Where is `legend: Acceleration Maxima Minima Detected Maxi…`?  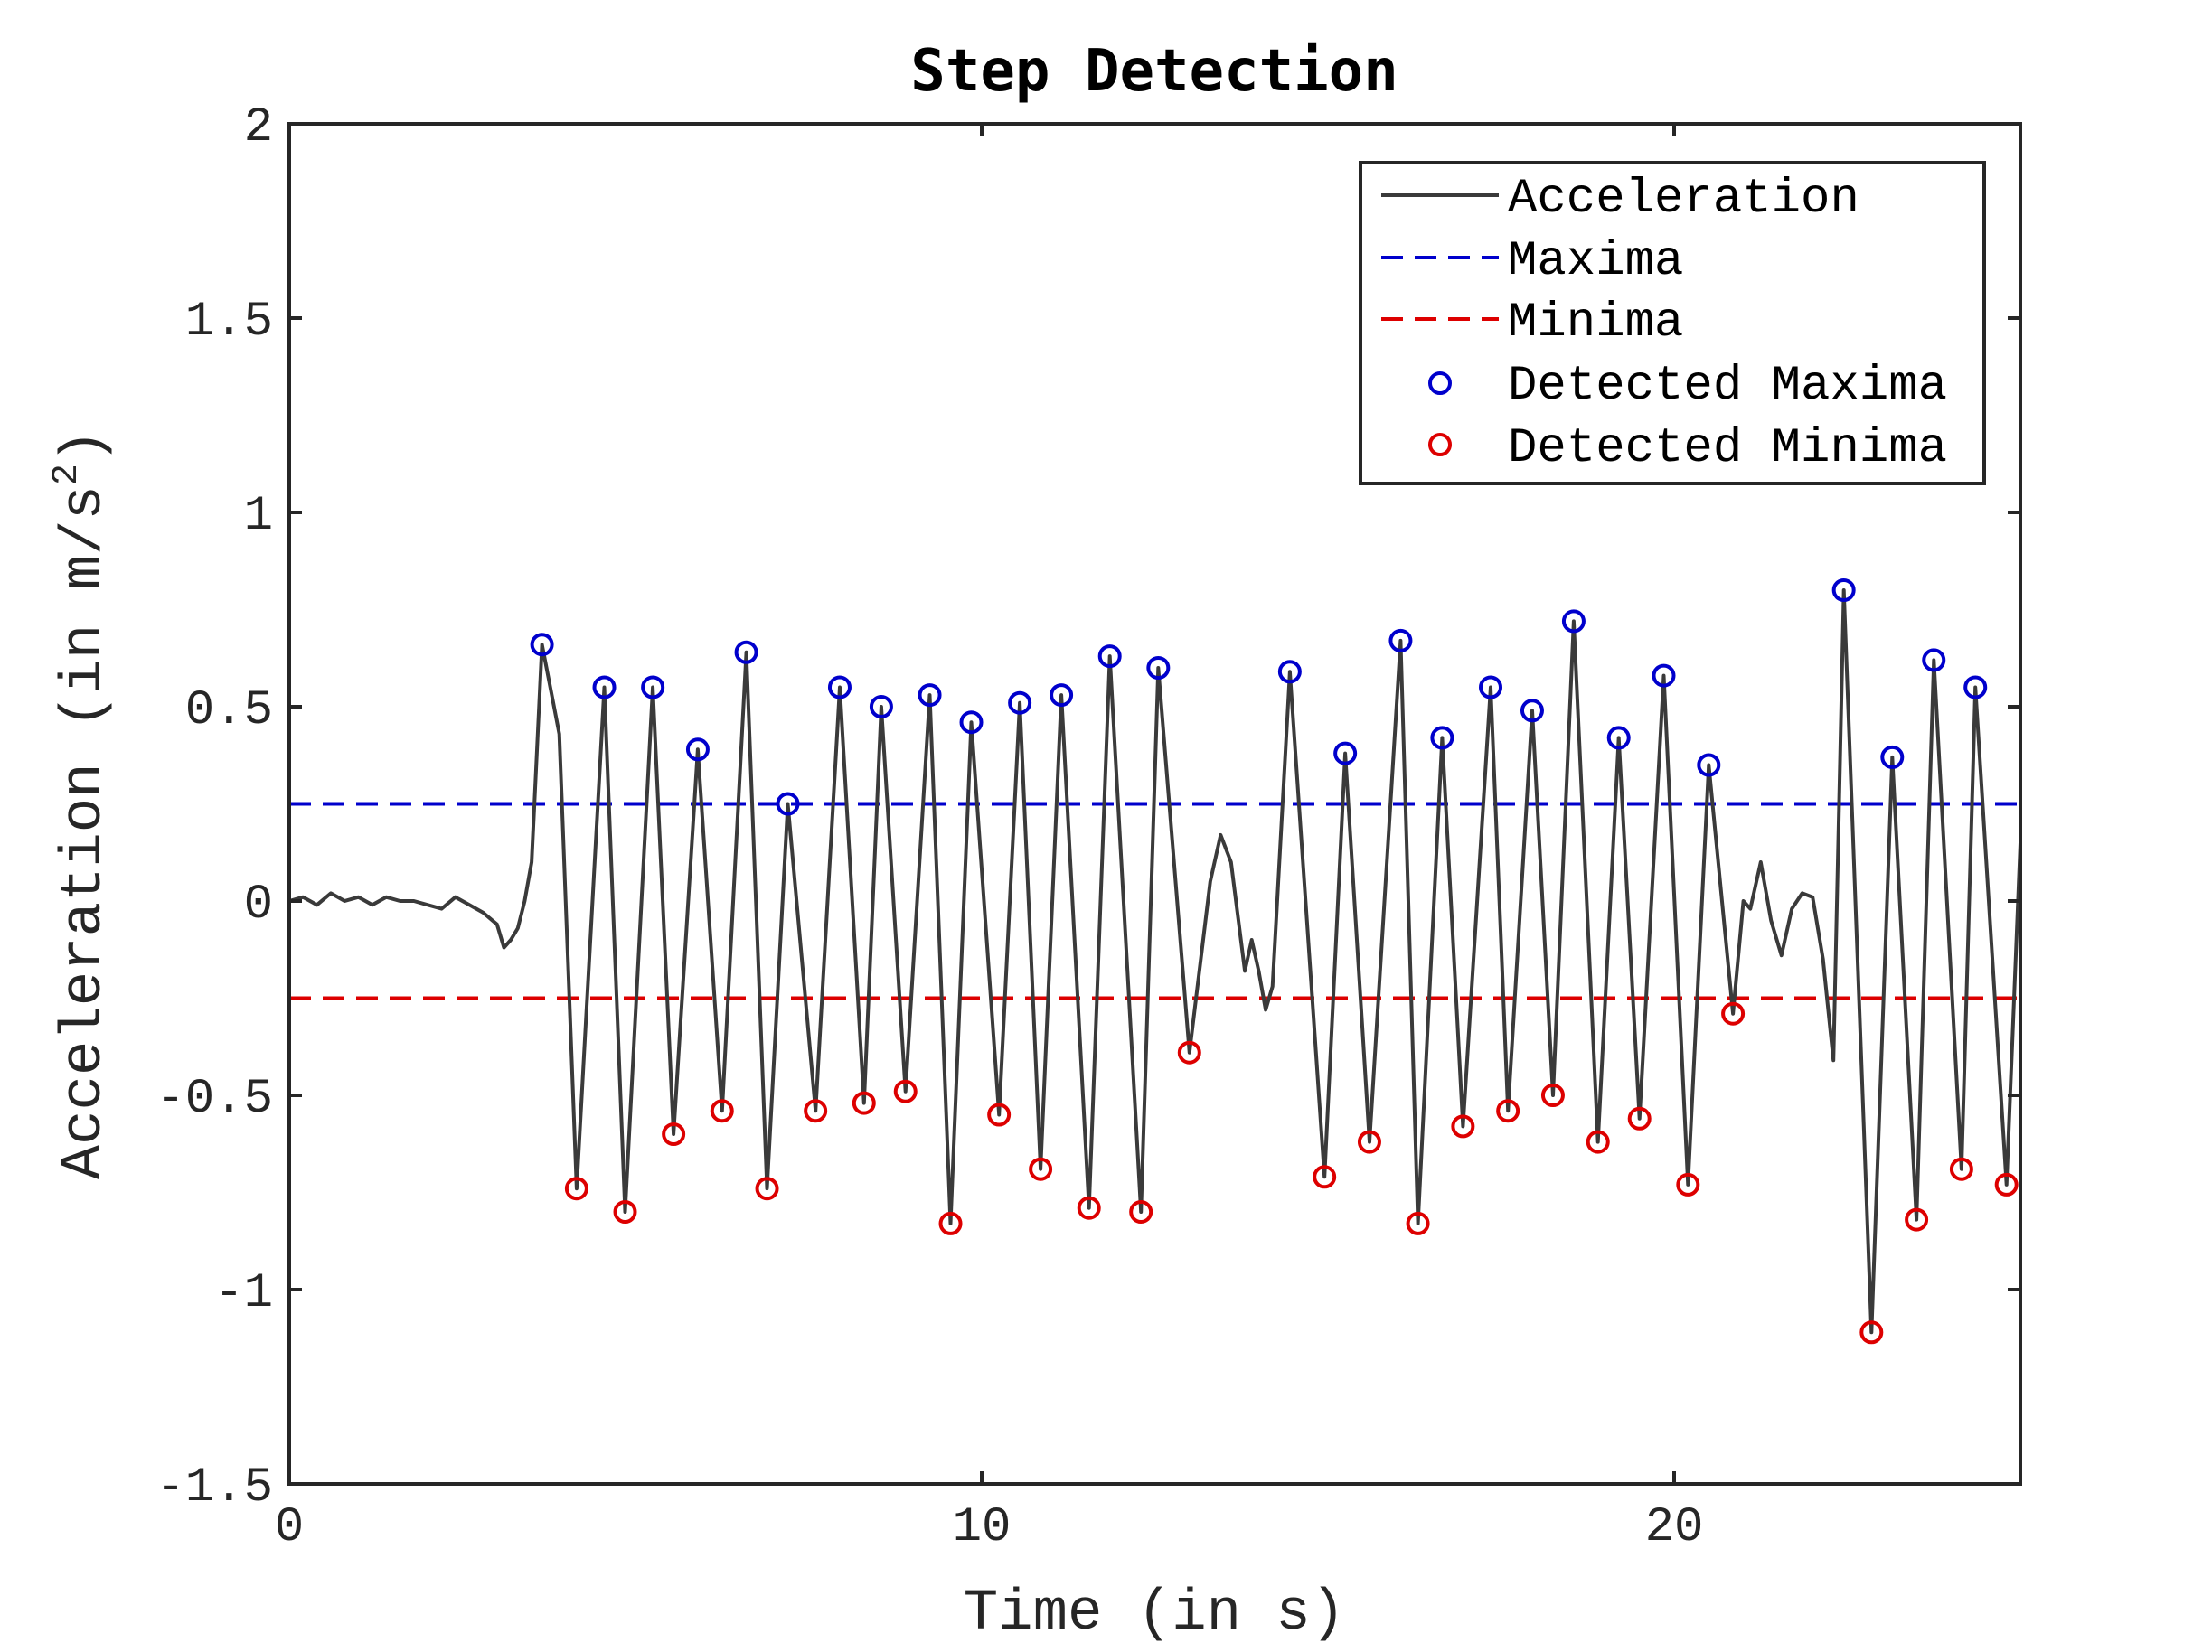
legend: Acceleration Maxima Minima Detected Maxi… is located at coordinates (1672, 323).